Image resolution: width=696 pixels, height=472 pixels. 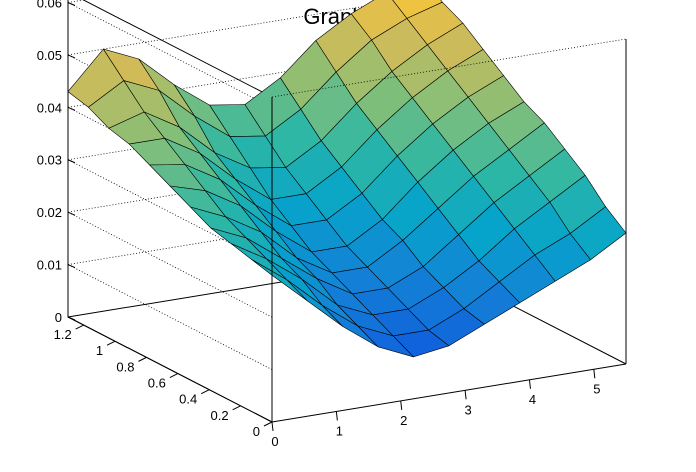 I want to click on y-tick-label: 0.8, so click(x=125, y=366).